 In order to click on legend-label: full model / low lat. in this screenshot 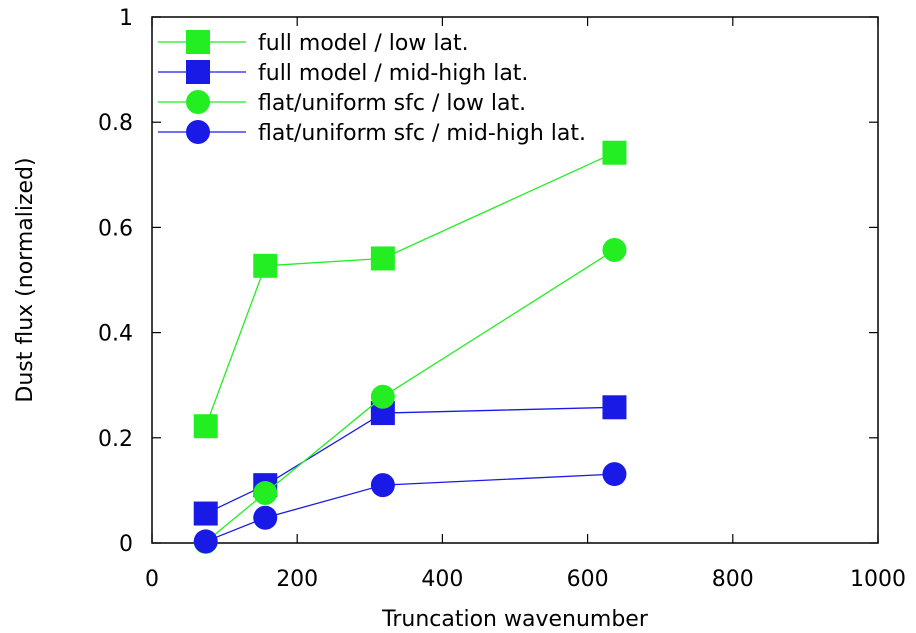, I will do `click(363, 43)`.